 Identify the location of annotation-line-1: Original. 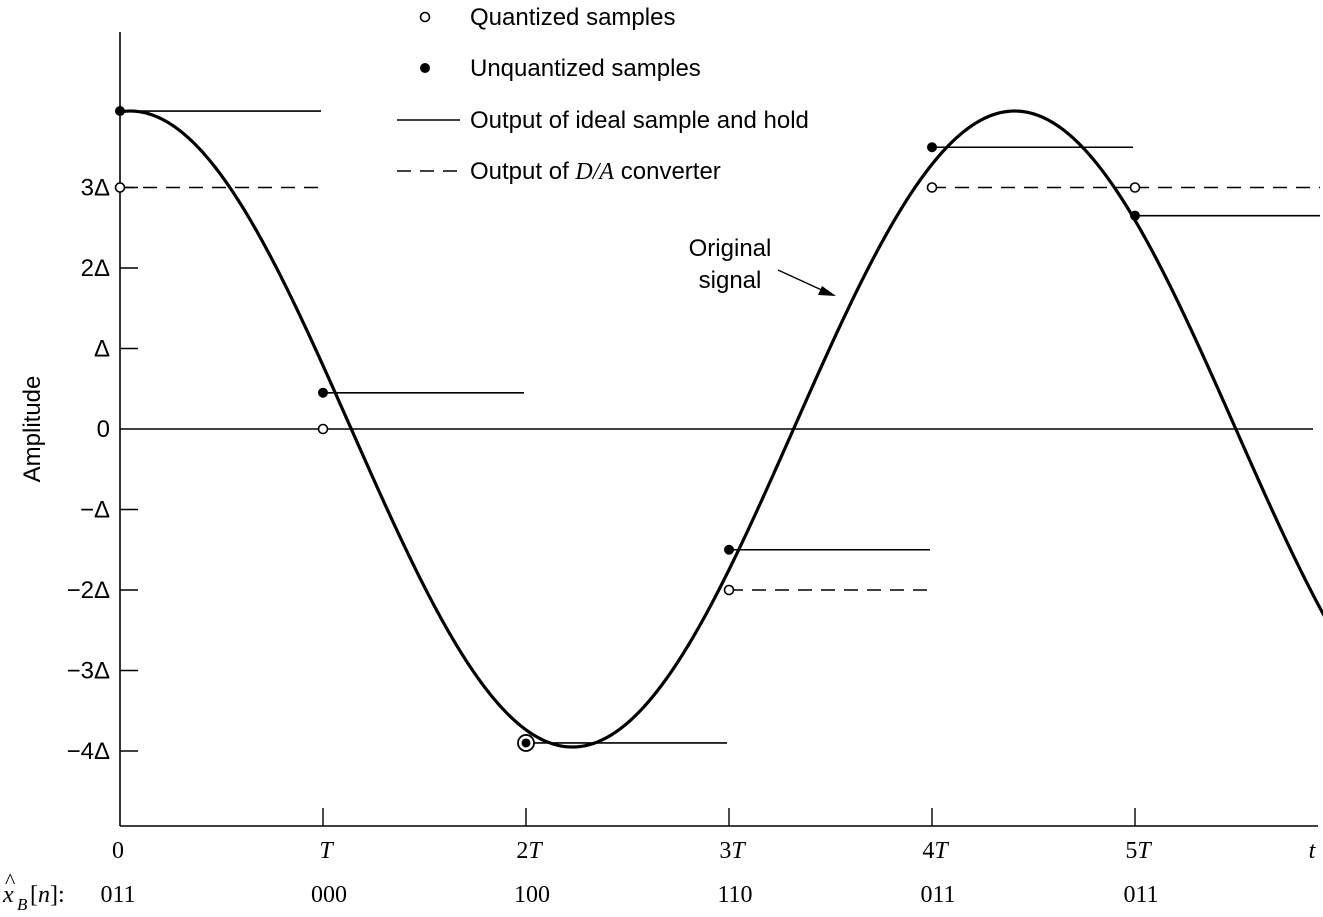
(730, 248).